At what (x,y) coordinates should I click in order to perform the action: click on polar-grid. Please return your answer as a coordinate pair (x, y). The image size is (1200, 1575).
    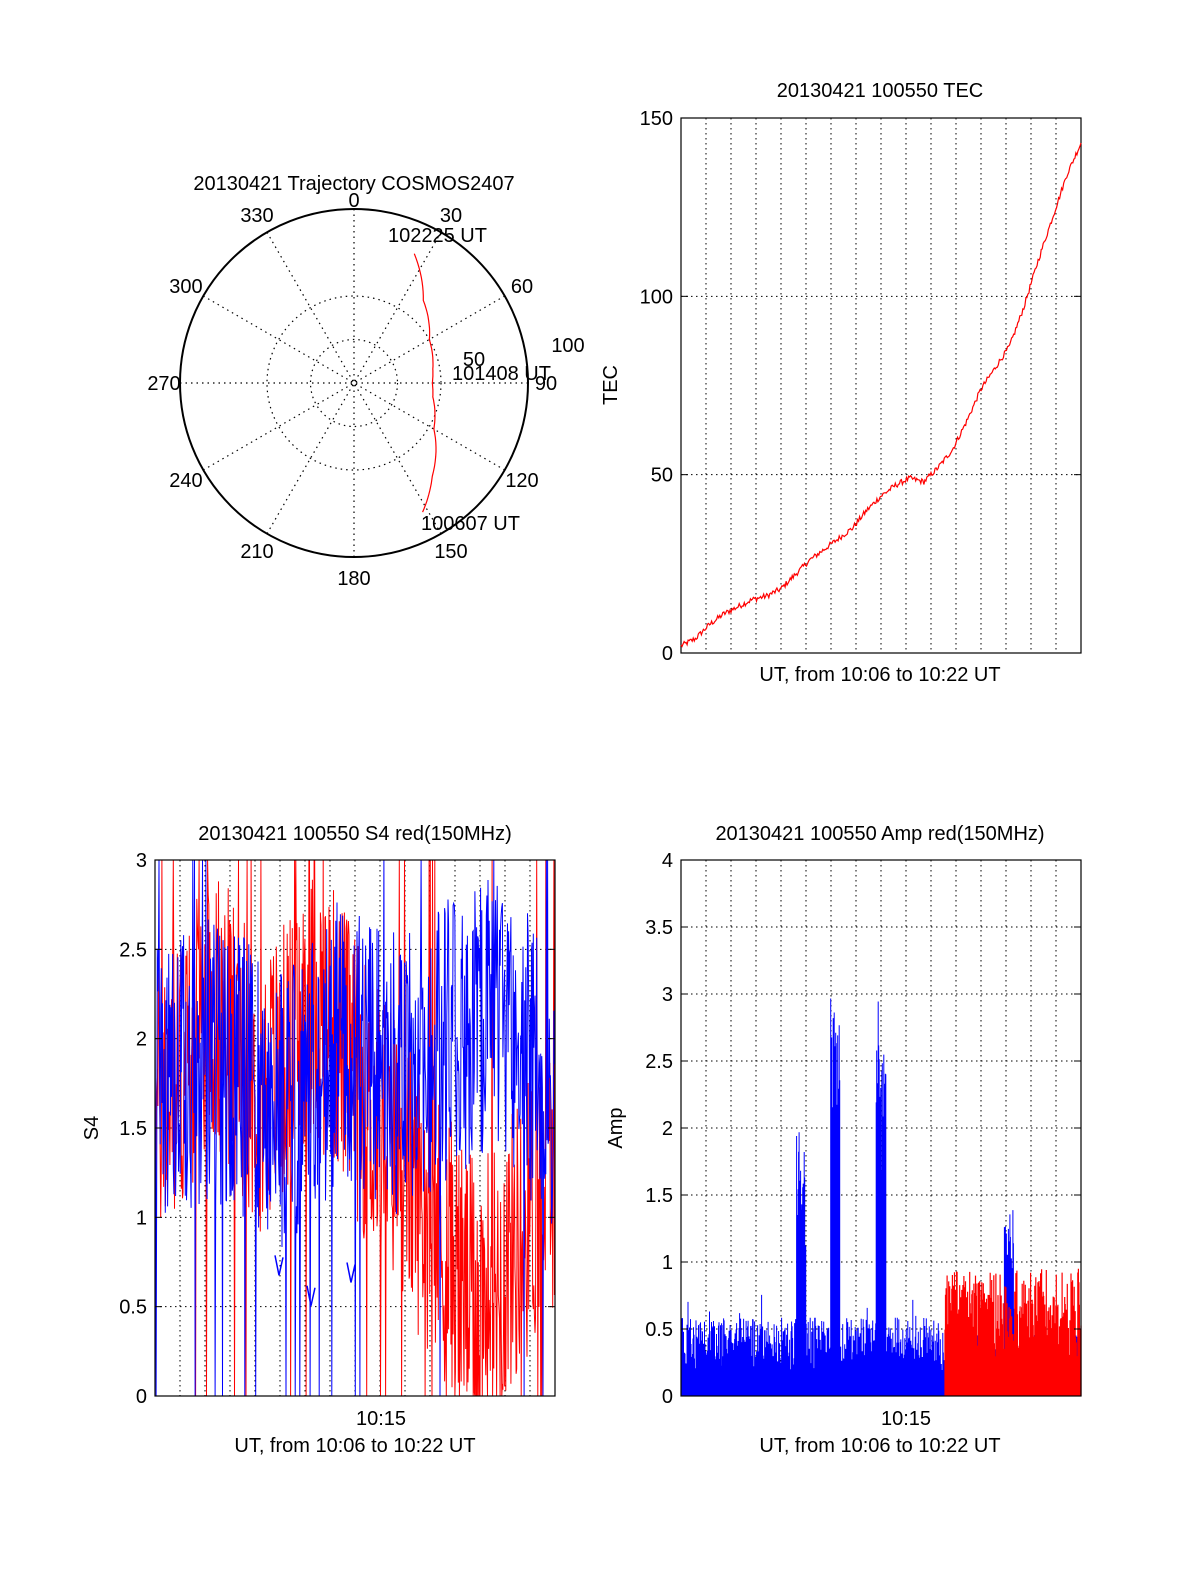
    Looking at the image, I should click on (354, 383).